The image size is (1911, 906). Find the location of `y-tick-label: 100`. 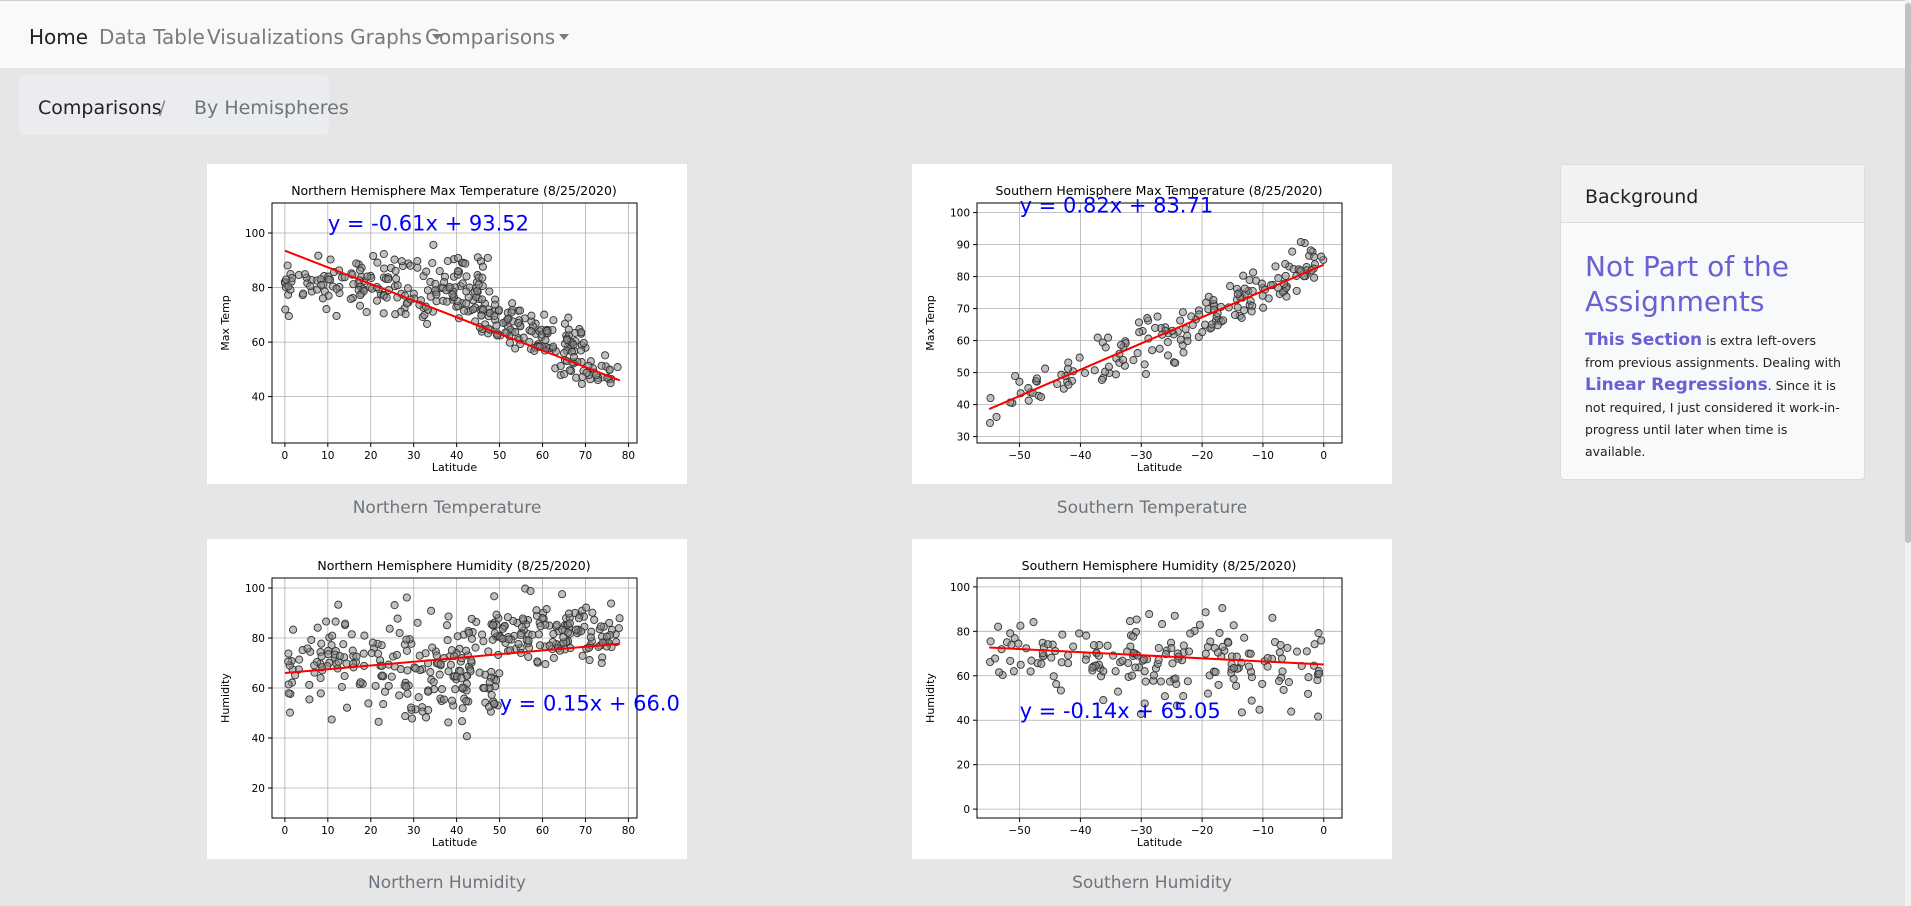

y-tick-label: 100 is located at coordinates (960, 214).